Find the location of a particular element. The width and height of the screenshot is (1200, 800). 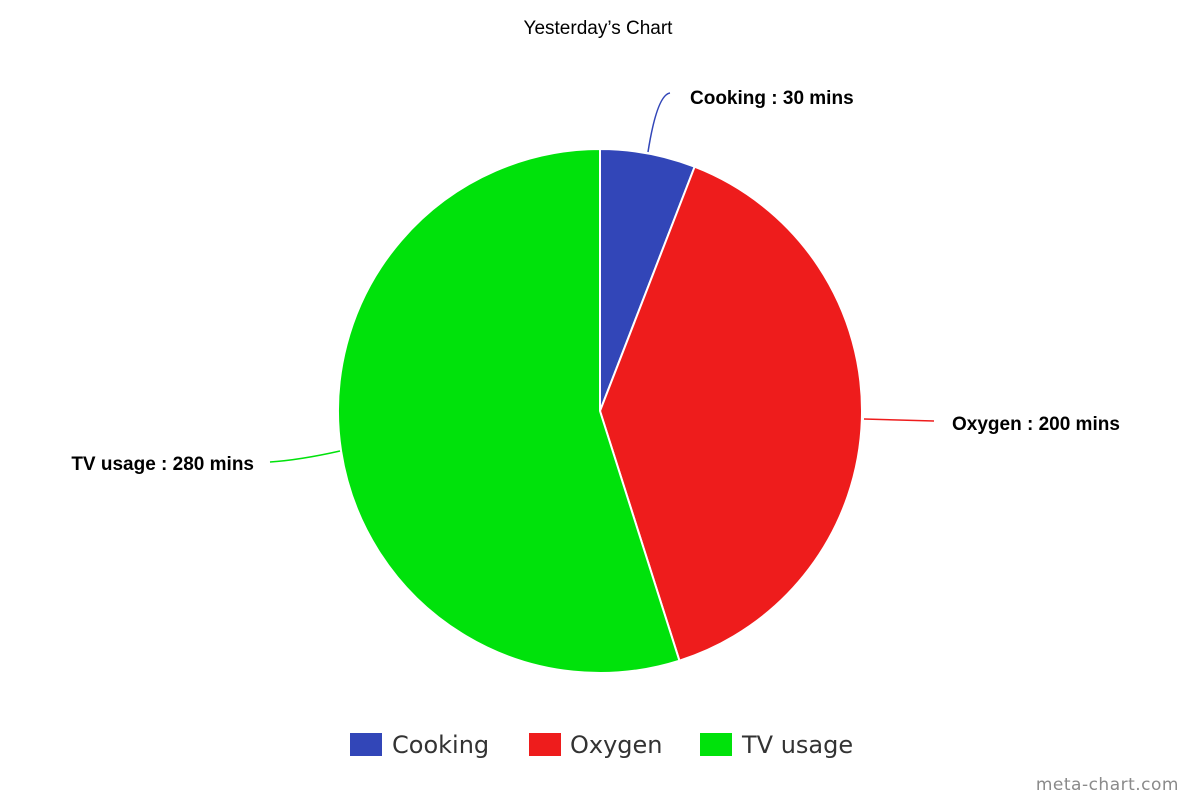

pie-slice-oxygen is located at coordinates (731, 413).